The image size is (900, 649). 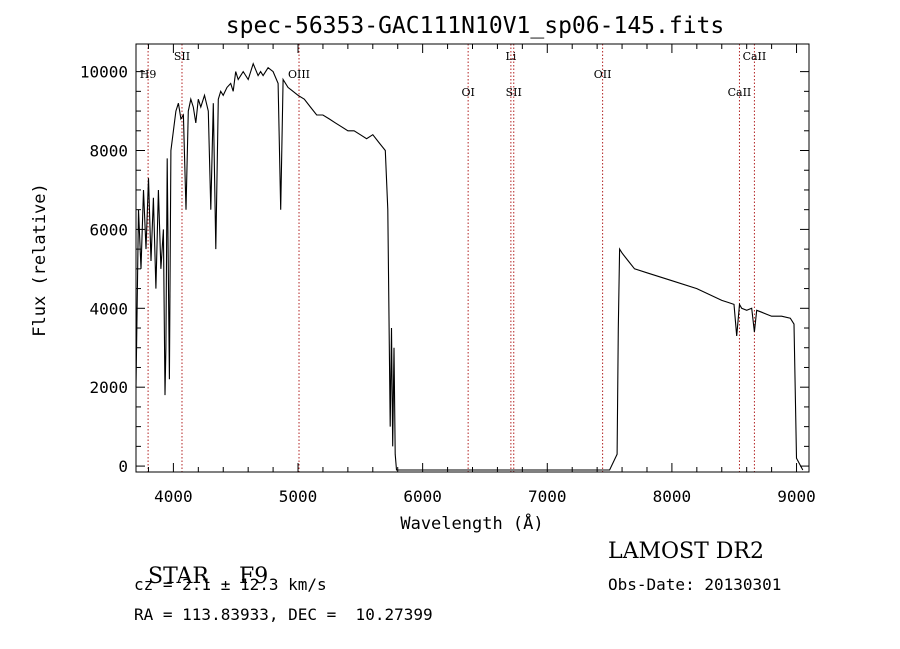 I want to click on subclass-label: F9, so click(x=254, y=576).